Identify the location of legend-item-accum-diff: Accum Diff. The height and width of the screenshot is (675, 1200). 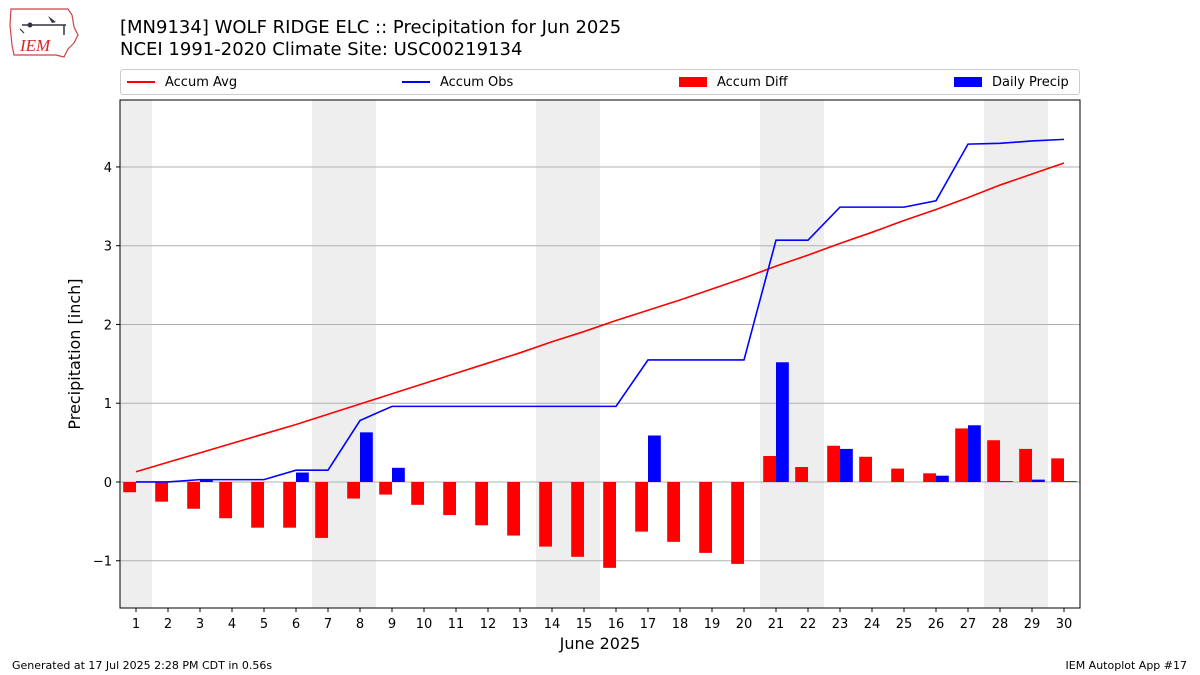
(733, 82).